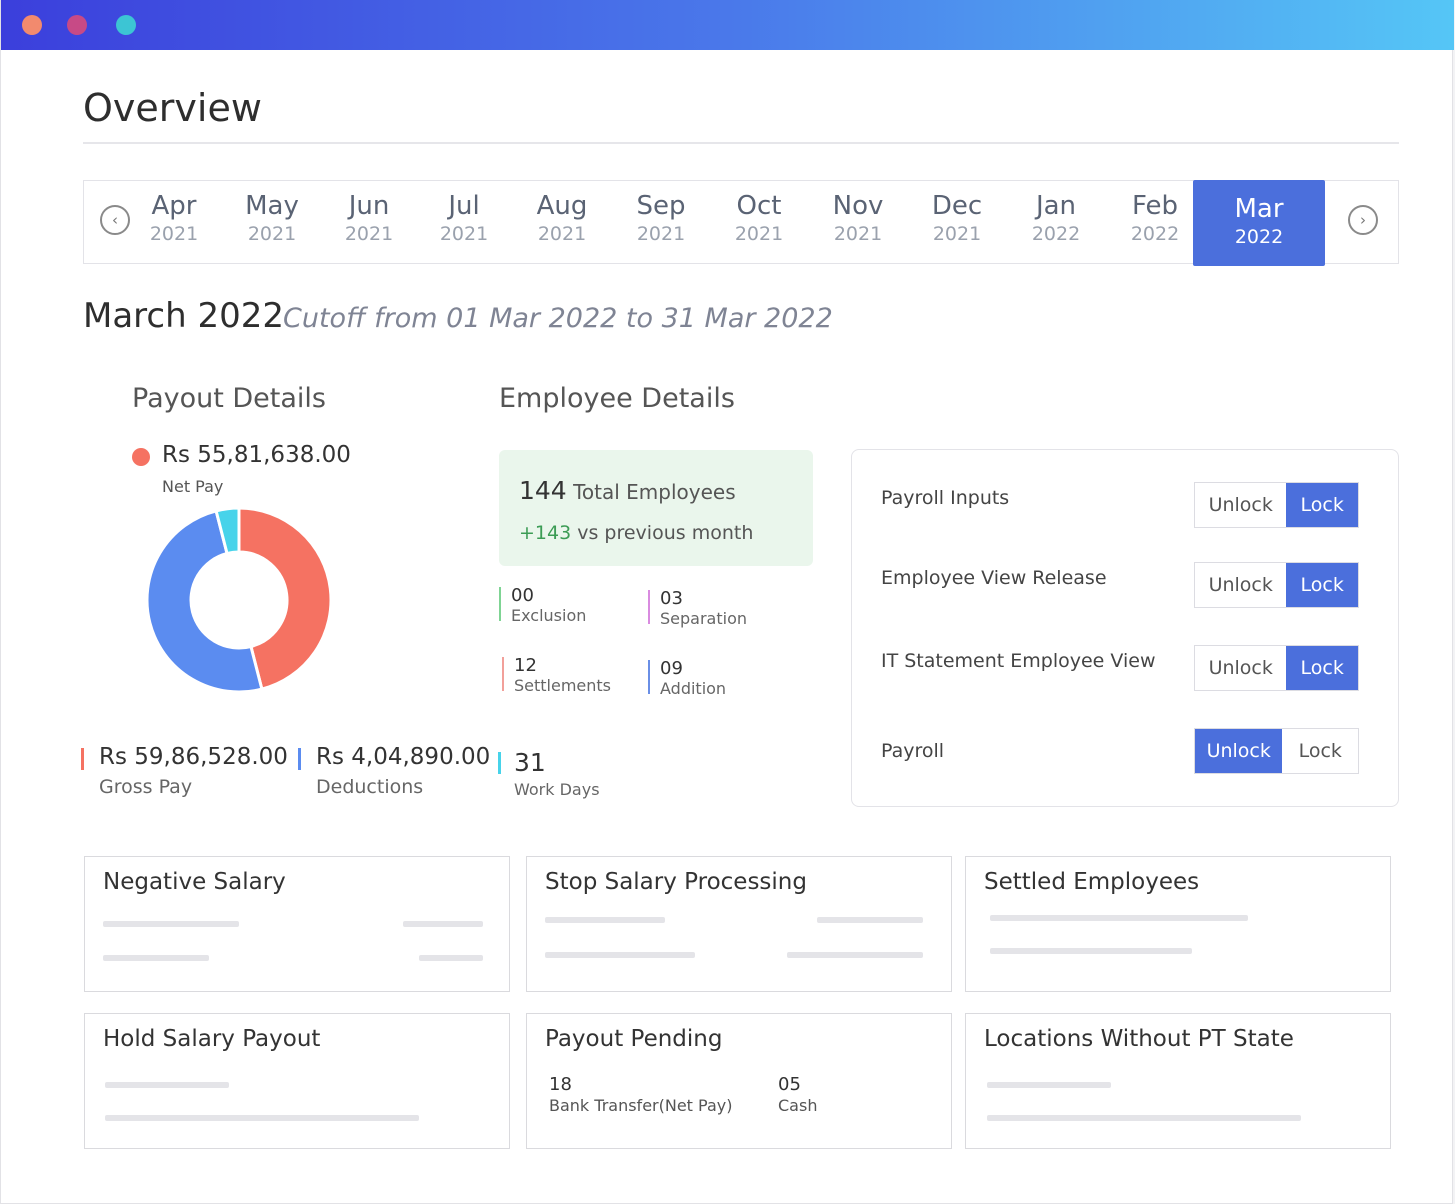 This screenshot has width=1455, height=1204. Describe the element at coordinates (126, 25) in the screenshot. I see `maximize-window-button` at that location.